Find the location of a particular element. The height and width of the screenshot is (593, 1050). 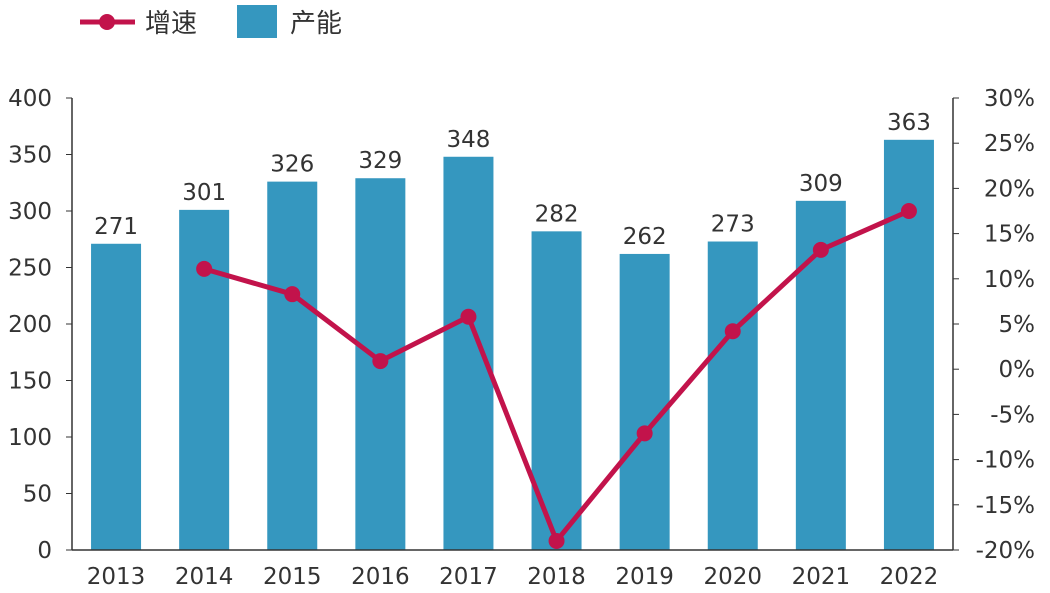

legend-label-capacity: 产能 is located at coordinates (316, 24).